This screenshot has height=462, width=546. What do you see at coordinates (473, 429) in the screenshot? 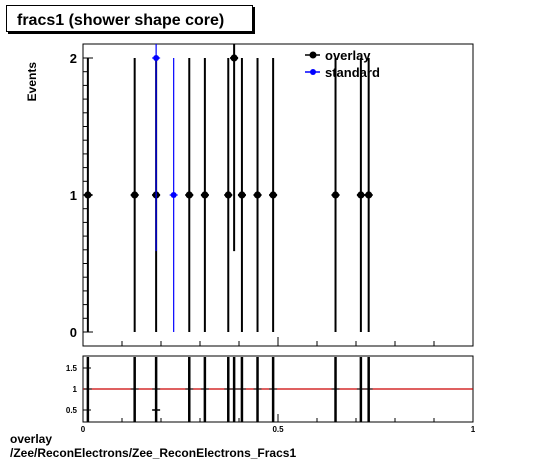
I see `ratio-x-tick-label: 1` at bounding box center [473, 429].